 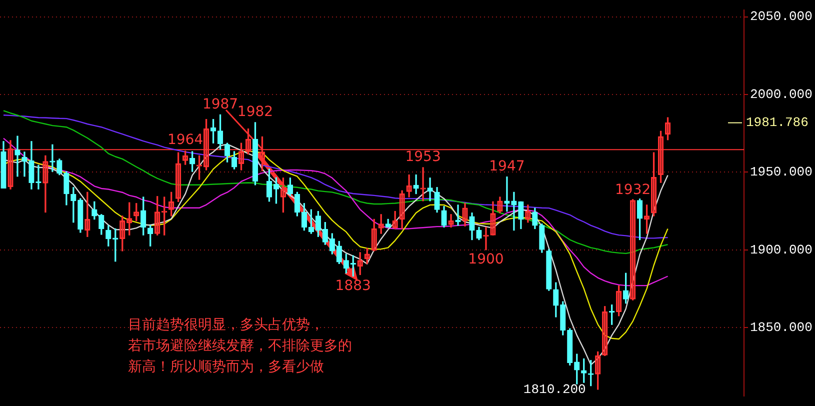 What do you see at coordinates (781, 172) in the screenshot?
I see `y-tick-label: 1950.000` at bounding box center [781, 172].